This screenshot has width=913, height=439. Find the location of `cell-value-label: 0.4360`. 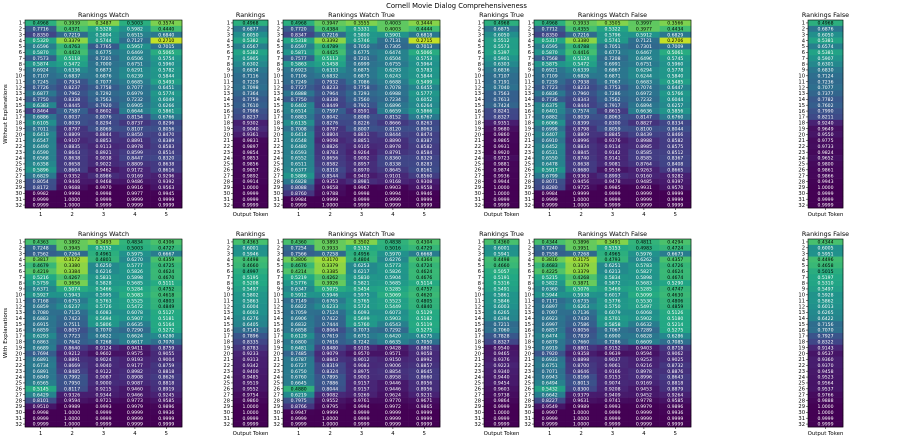

cell-value-label: 0.4360 is located at coordinates (501, 243).